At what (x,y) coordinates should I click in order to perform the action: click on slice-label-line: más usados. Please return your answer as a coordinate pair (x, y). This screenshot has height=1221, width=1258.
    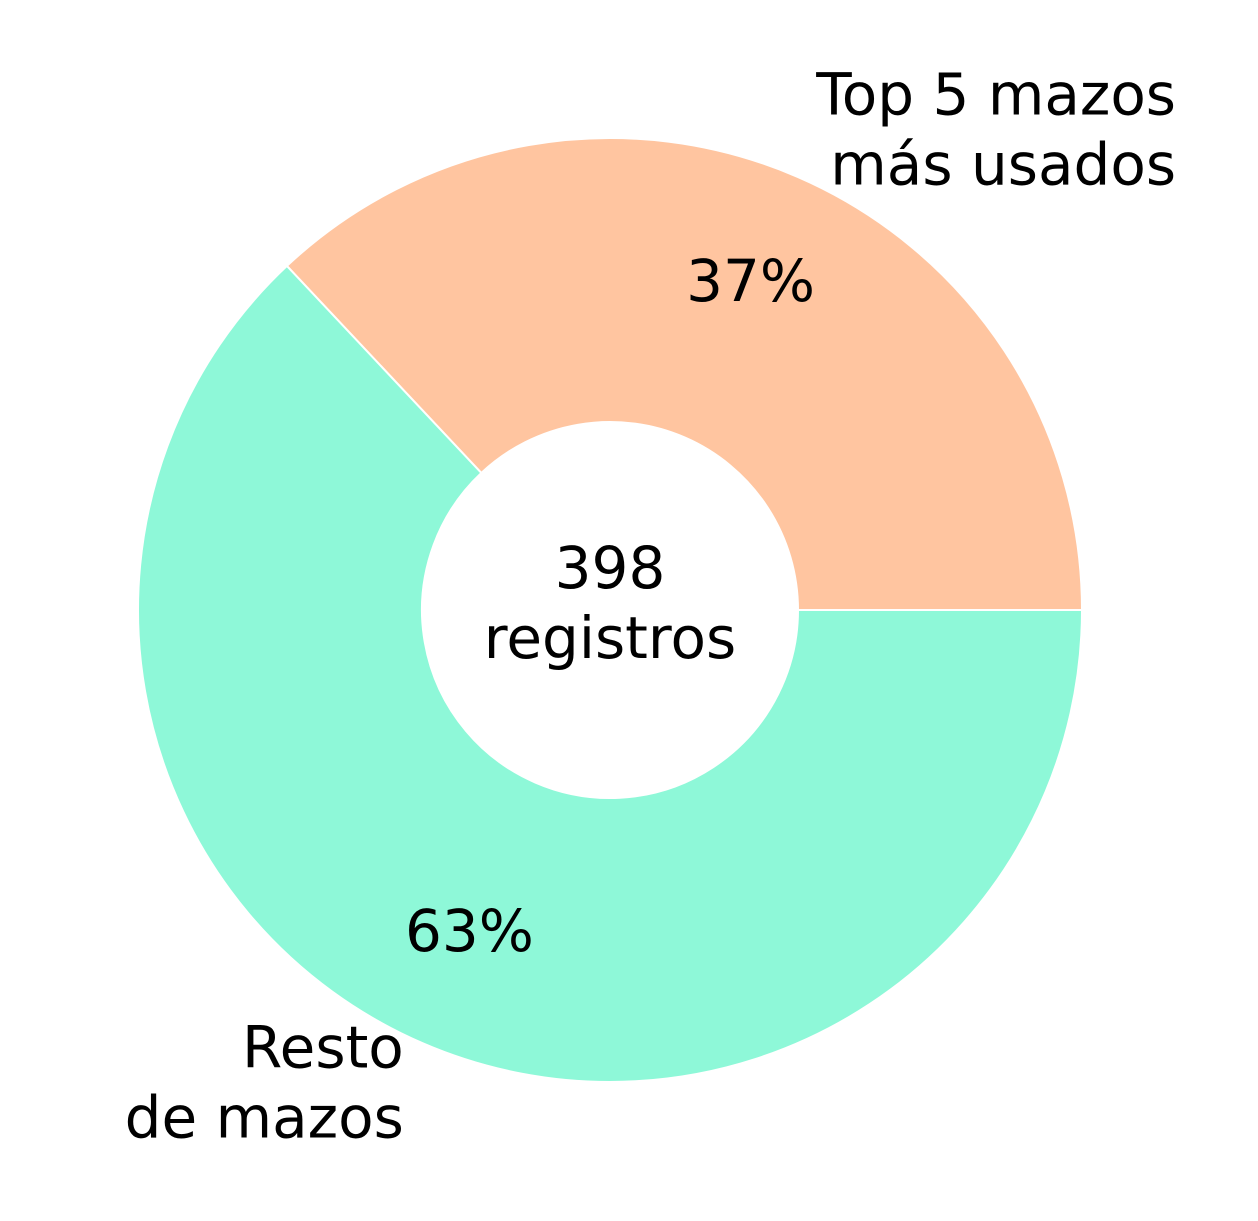
    Looking at the image, I should click on (1003, 165).